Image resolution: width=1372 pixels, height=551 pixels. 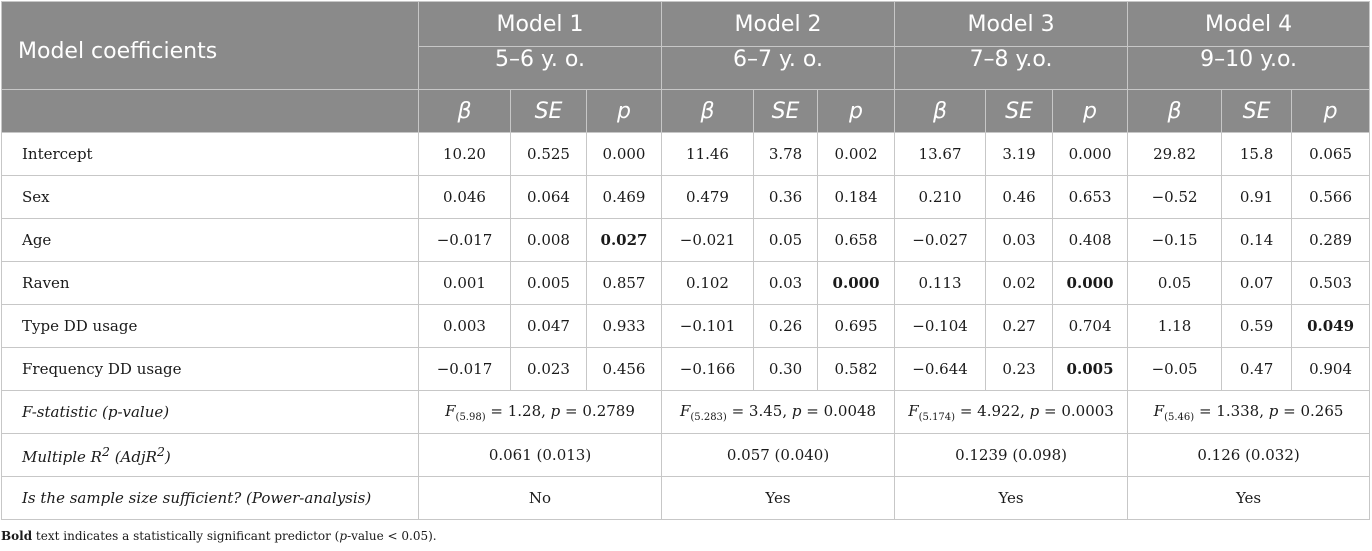 What do you see at coordinates (464, 326) in the screenshot?
I see `table-cell: 0.003` at bounding box center [464, 326].